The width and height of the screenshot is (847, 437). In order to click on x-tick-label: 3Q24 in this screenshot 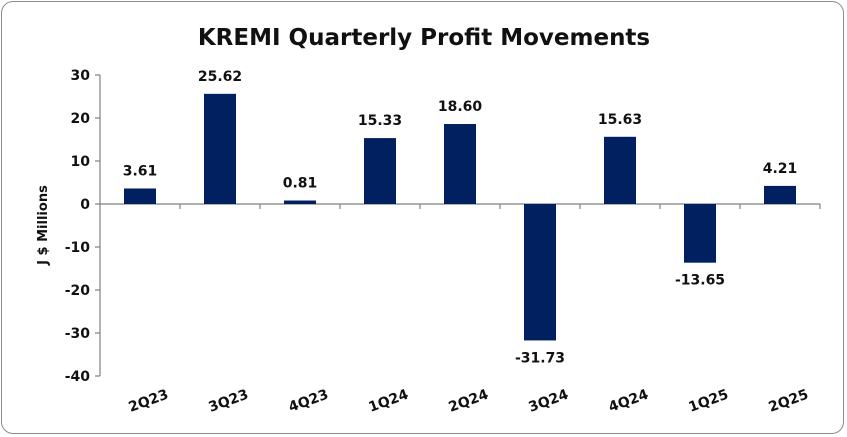, I will do `click(549, 401)`.